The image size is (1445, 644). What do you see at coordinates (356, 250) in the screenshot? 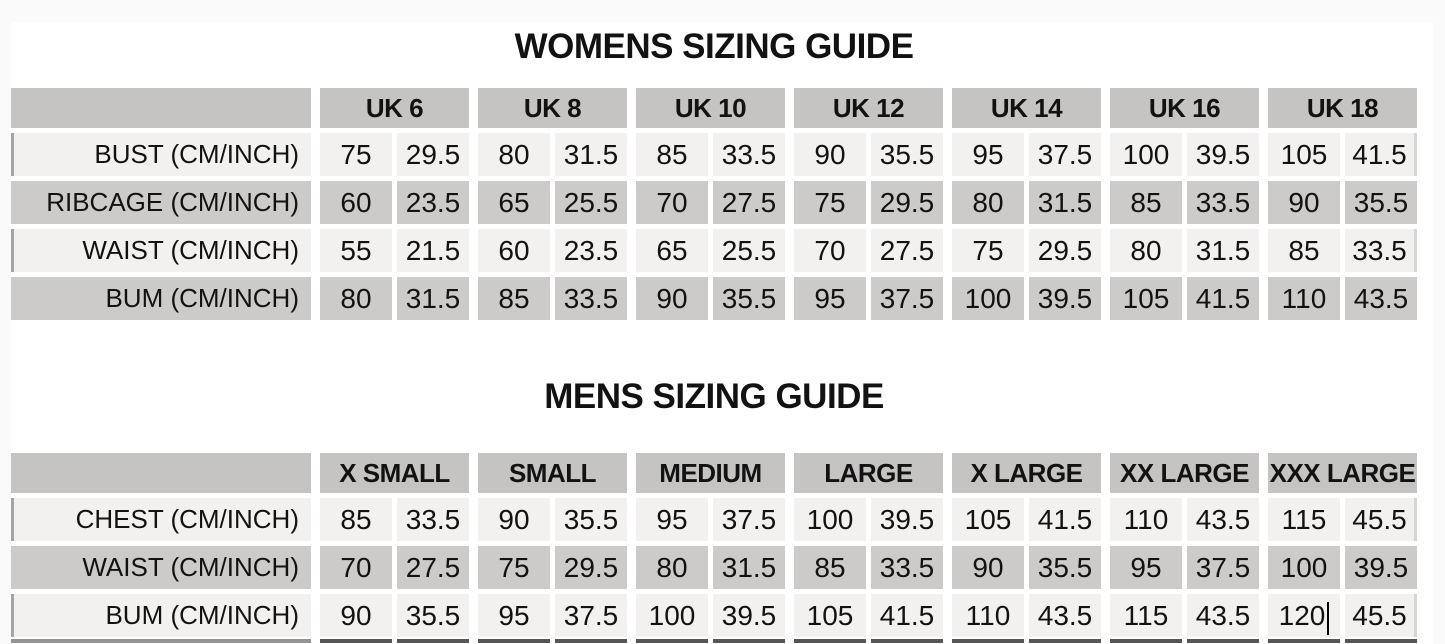
I see `measurement-cell: 55` at bounding box center [356, 250].